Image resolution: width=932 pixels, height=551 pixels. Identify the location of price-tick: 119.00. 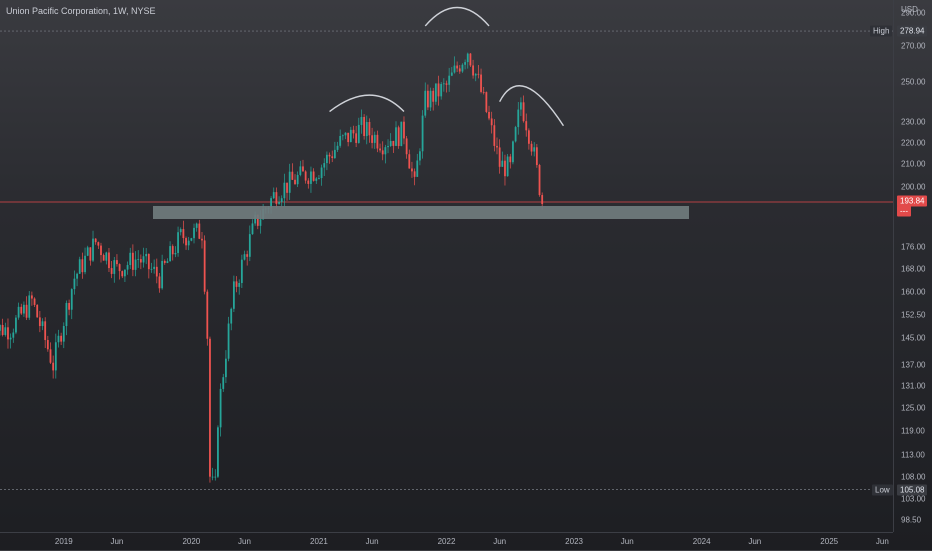
(913, 431).